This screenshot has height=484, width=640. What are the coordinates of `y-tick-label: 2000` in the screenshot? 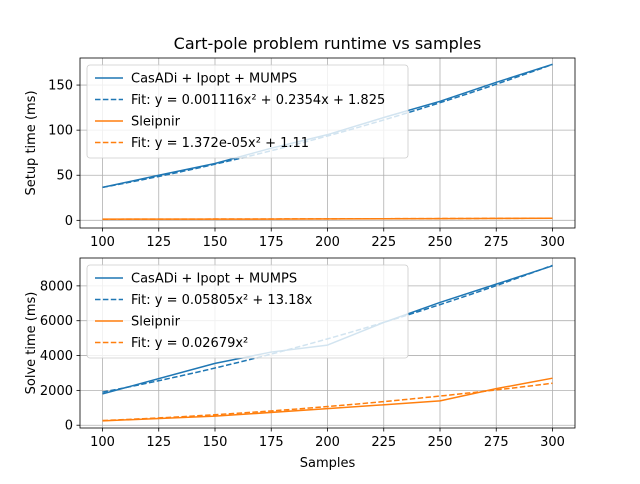 It's located at (56, 391).